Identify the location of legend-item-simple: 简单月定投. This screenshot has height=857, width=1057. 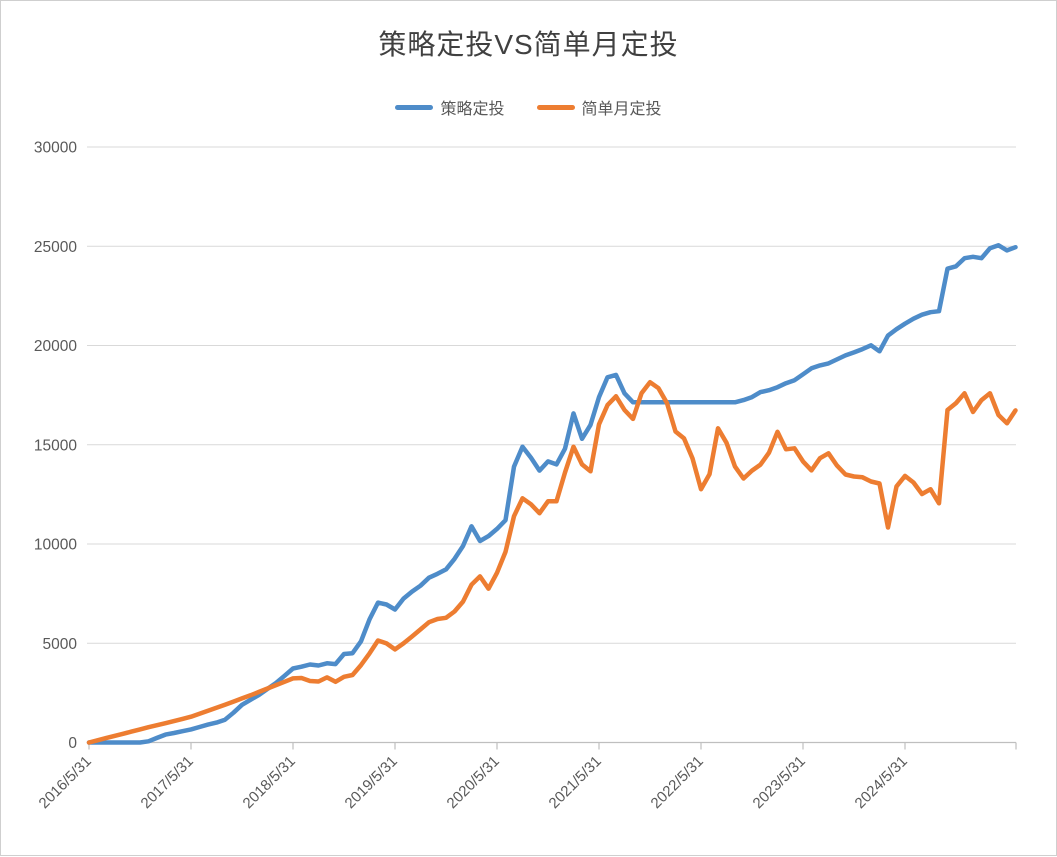
(599, 107).